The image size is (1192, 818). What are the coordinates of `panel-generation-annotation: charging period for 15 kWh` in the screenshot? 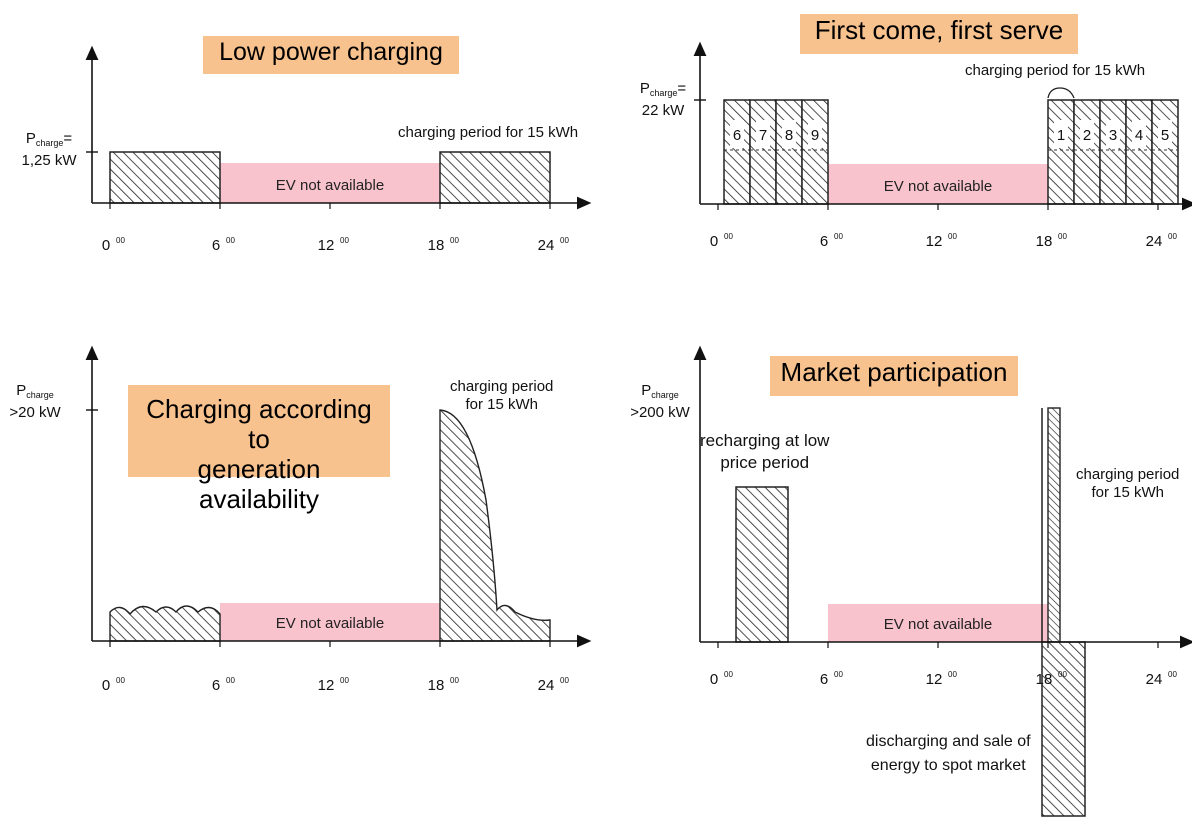 It's located at (502, 395).